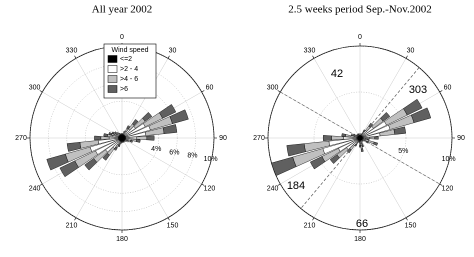 The height and width of the screenshot is (257, 474). Describe the element at coordinates (126, 59) in the screenshot. I see `legend-label: <=2` at that location.